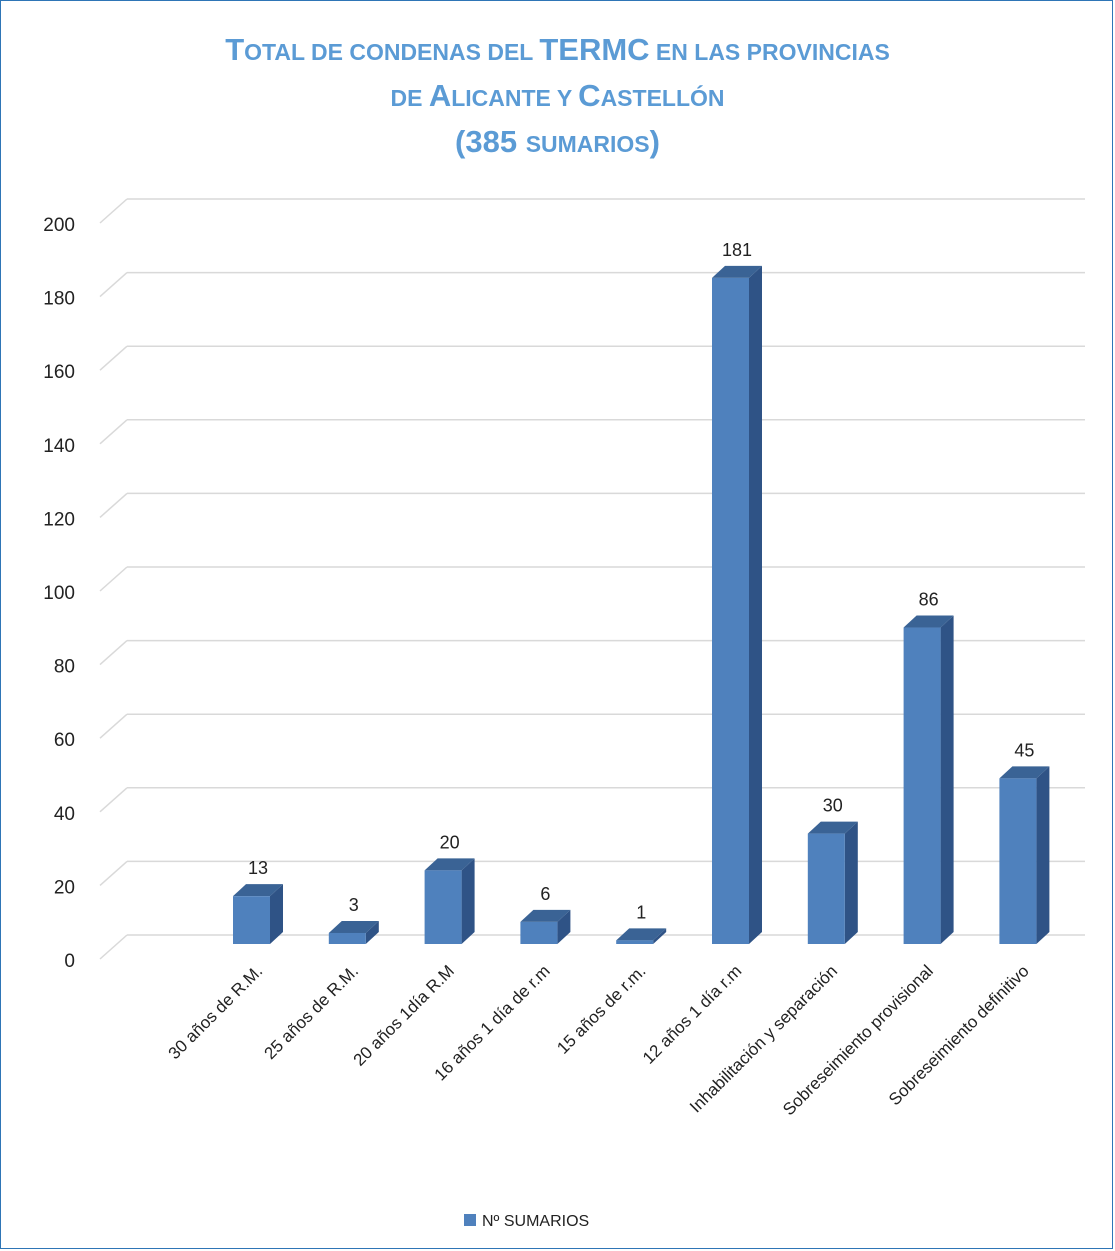 This screenshot has width=1115, height=1251. Describe the element at coordinates (1024, 750) in the screenshot. I see `data-label: 45` at that location.